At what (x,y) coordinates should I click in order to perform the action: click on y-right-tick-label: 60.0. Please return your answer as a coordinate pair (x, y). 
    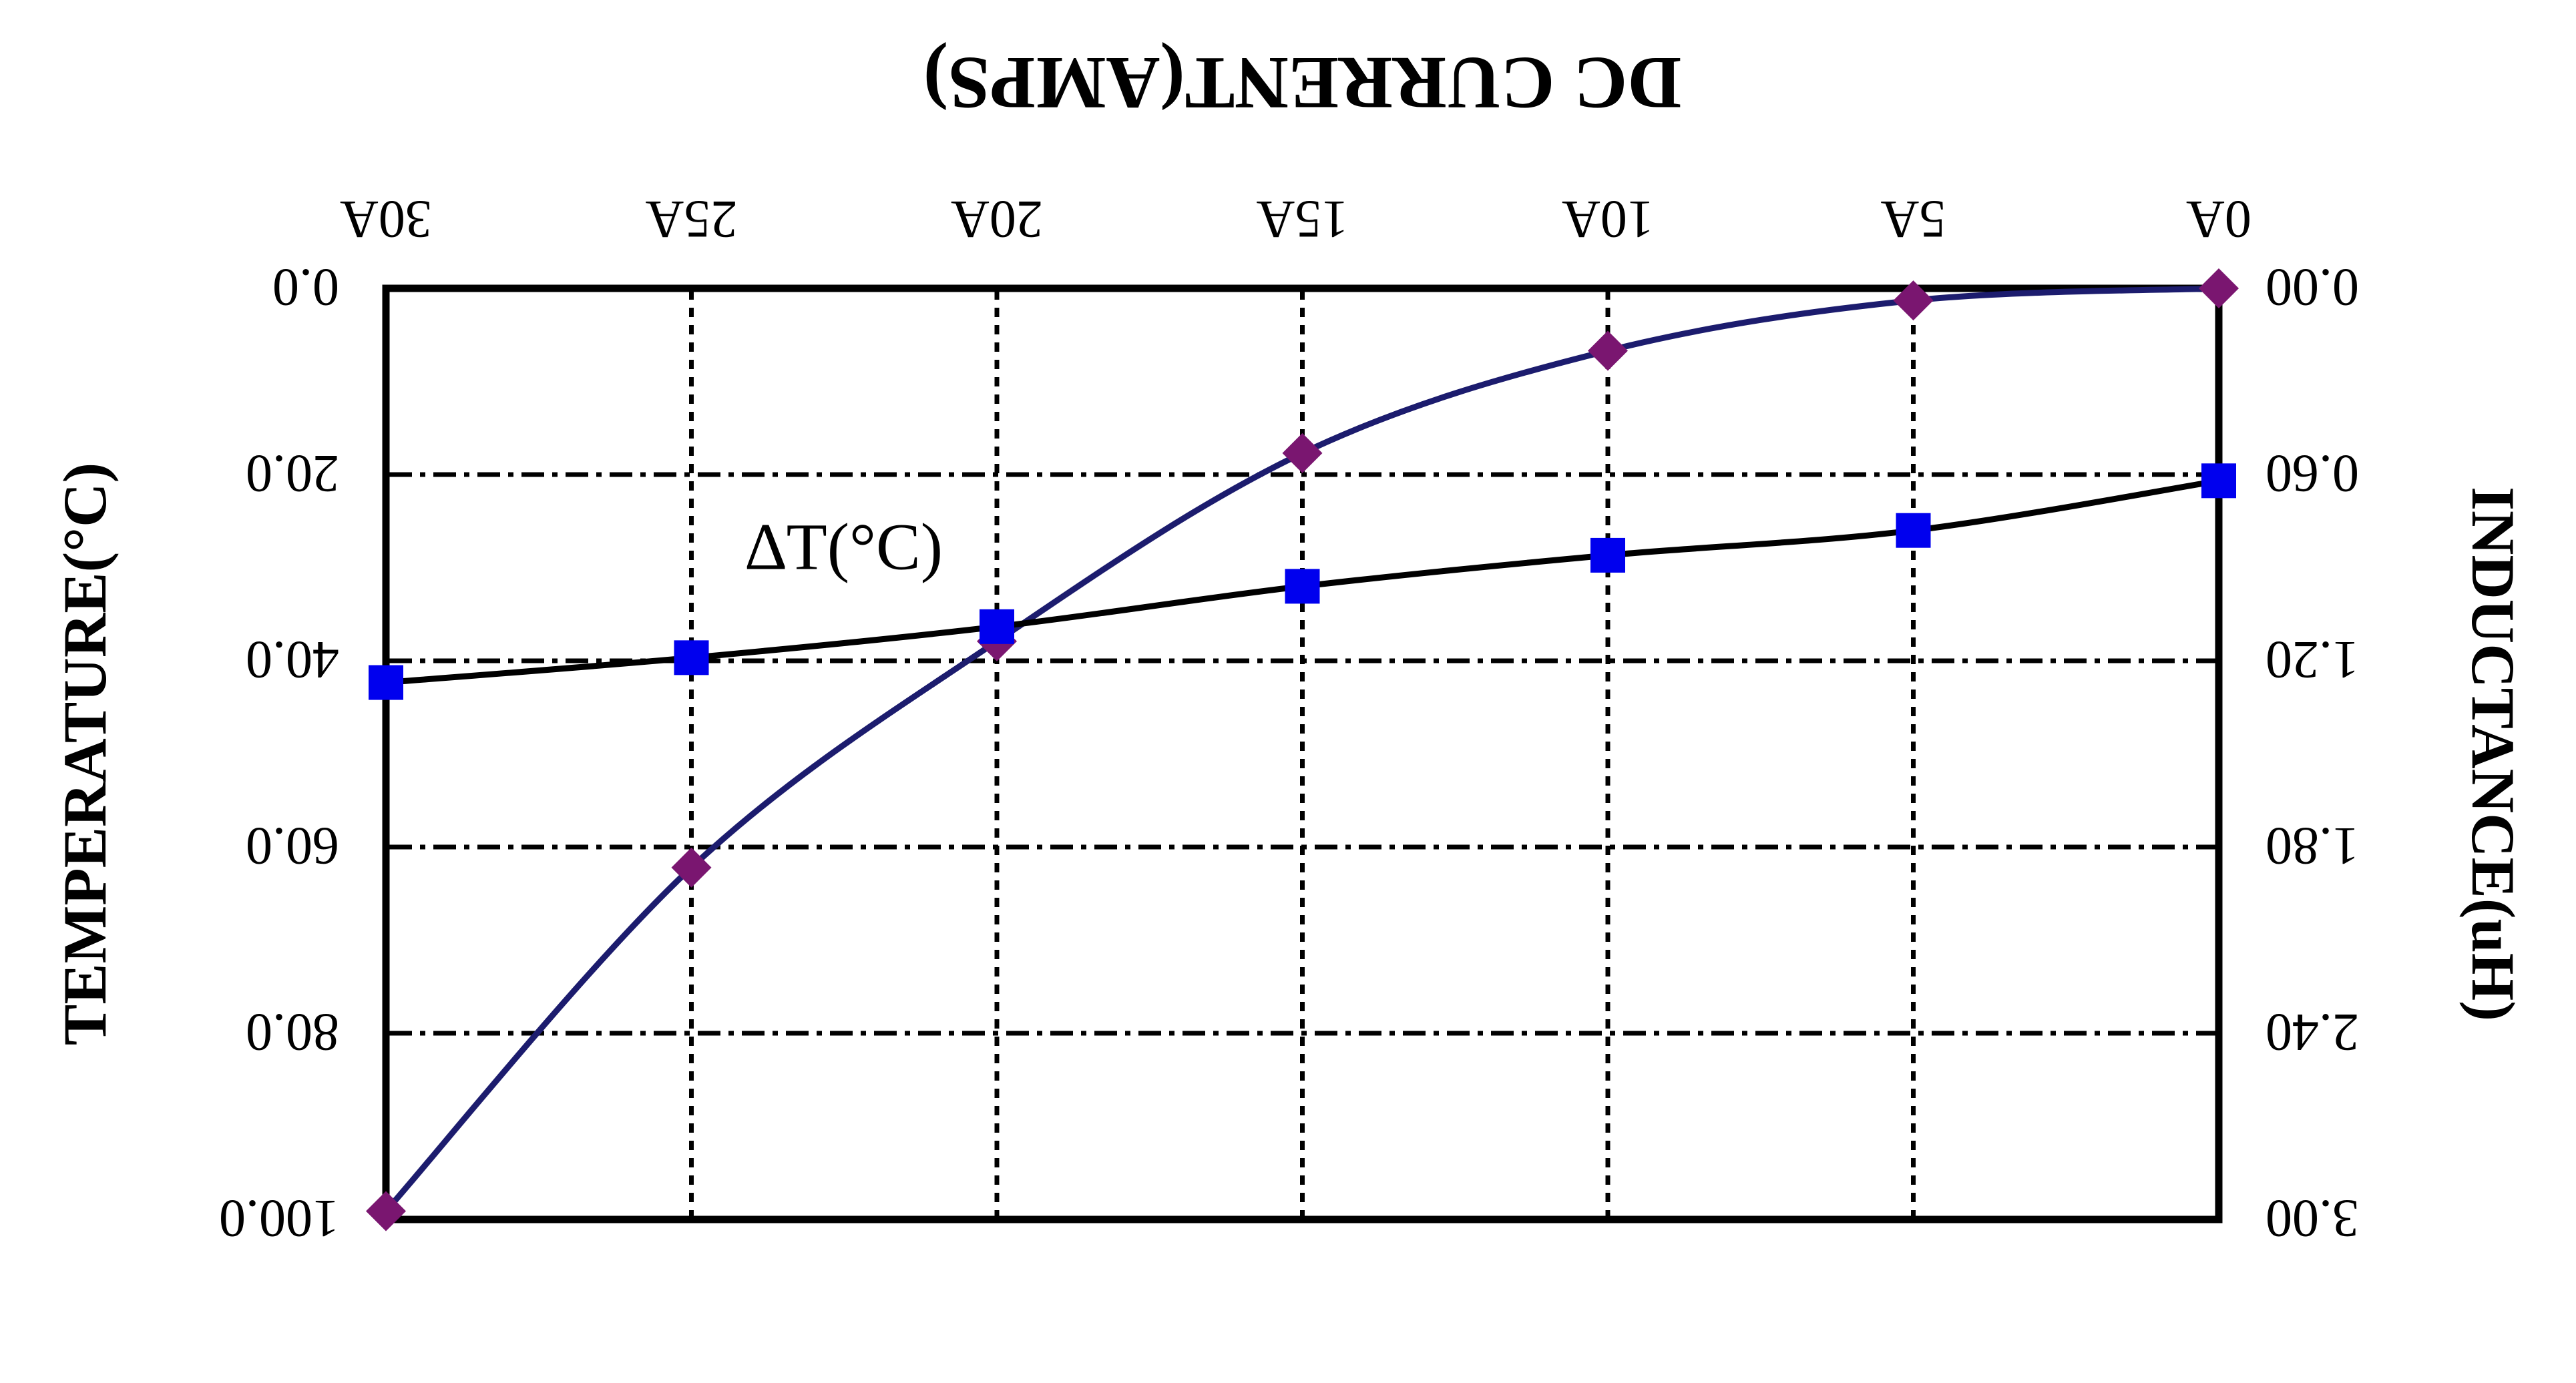
    Looking at the image, I should click on (292, 846).